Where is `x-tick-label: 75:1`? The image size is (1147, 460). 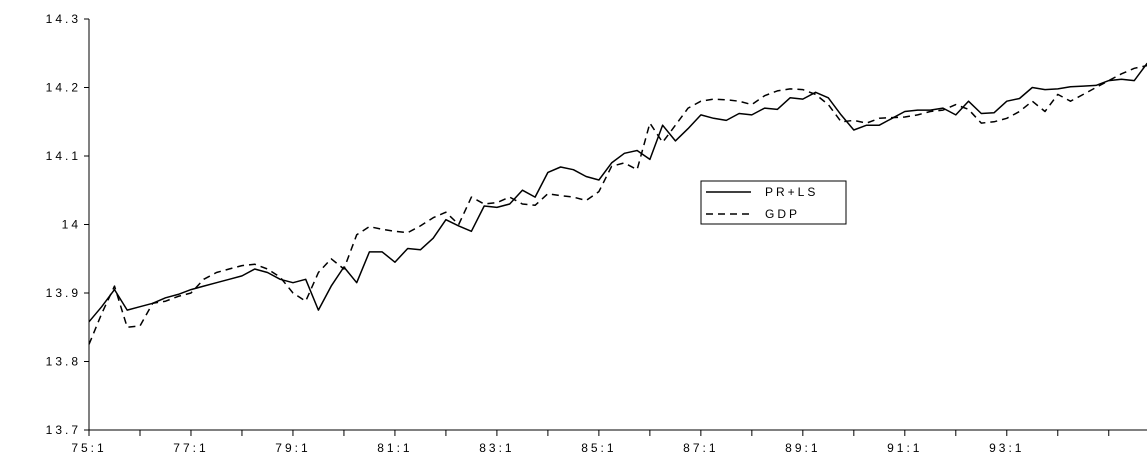
x-tick-label: 75:1 is located at coordinates (88, 448).